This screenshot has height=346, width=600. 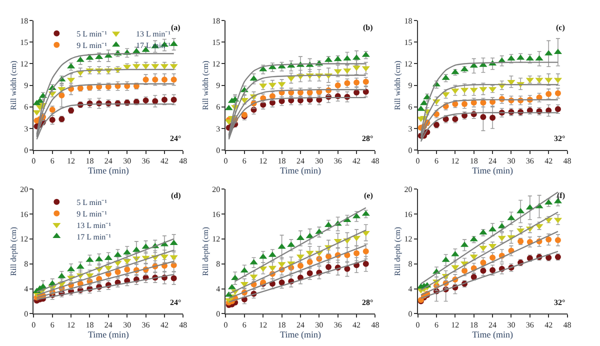 I want to click on annotation: 28°, so click(x=368, y=302).